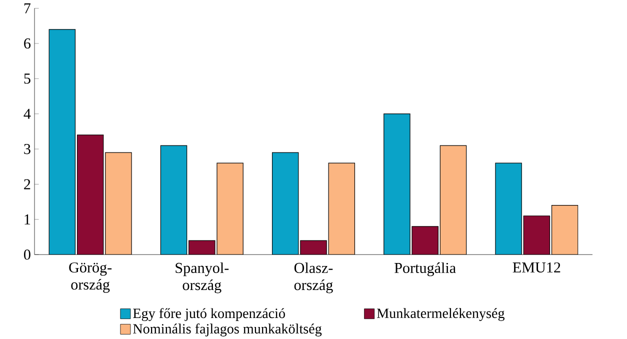 The width and height of the screenshot is (627, 339). What do you see at coordinates (27, 79) in the screenshot?
I see `y-tick-label: 5` at bounding box center [27, 79].